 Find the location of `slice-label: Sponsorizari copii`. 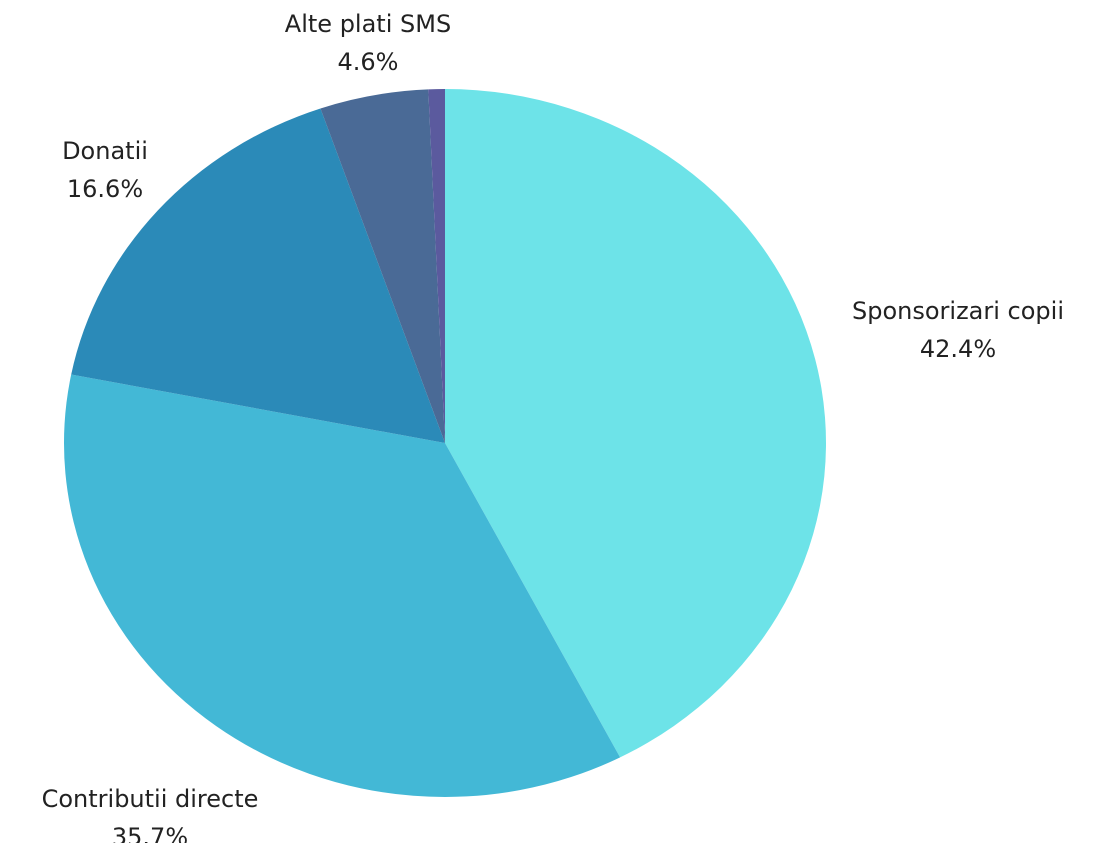

slice-label: Sponsorizari copii is located at coordinates (958, 311).